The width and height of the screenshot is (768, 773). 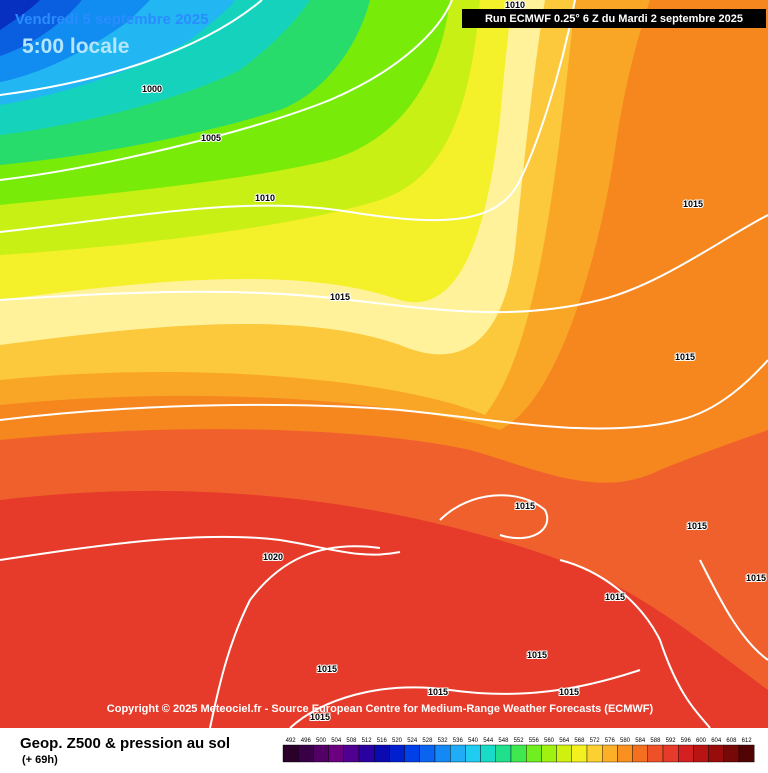 What do you see at coordinates (397, 741) in the screenshot?
I see `legend-label: 520` at bounding box center [397, 741].